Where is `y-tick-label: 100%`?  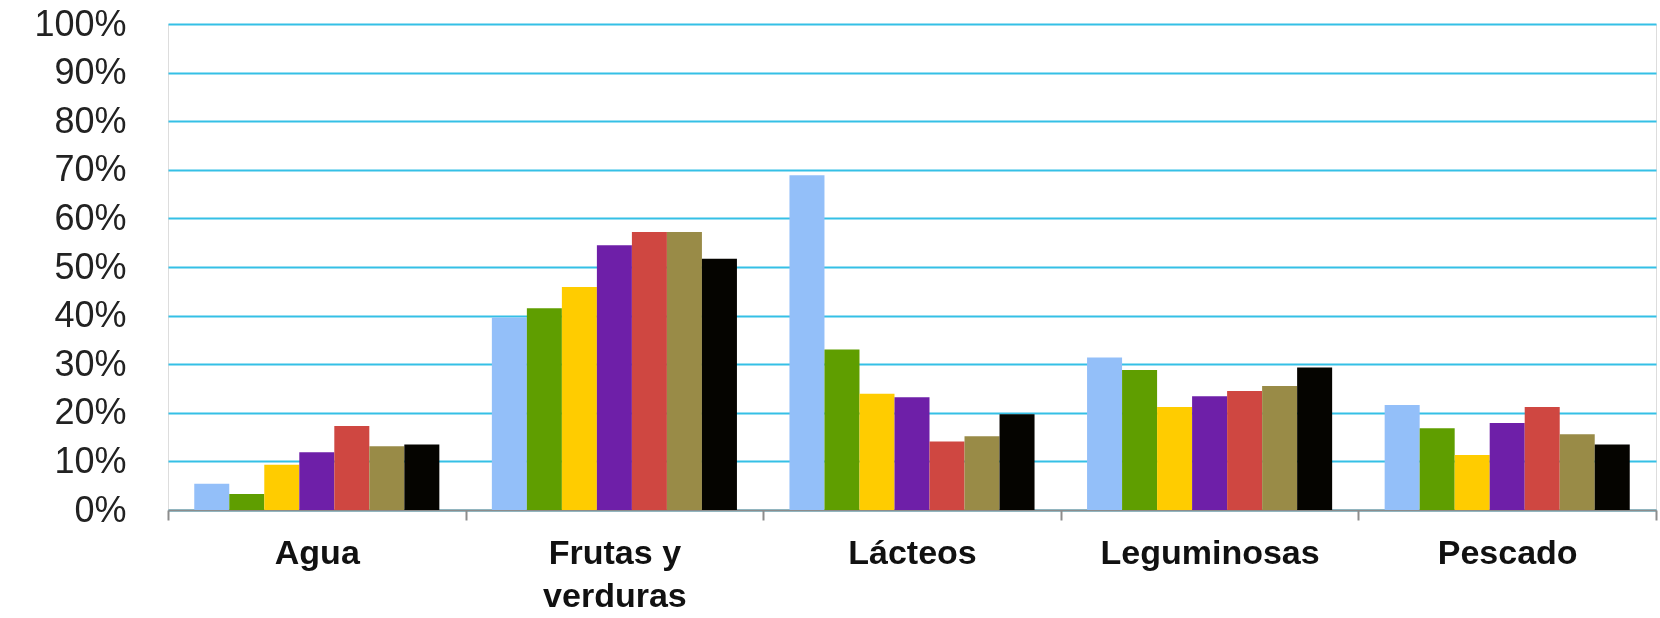
y-tick-label: 100% is located at coordinates (80, 23).